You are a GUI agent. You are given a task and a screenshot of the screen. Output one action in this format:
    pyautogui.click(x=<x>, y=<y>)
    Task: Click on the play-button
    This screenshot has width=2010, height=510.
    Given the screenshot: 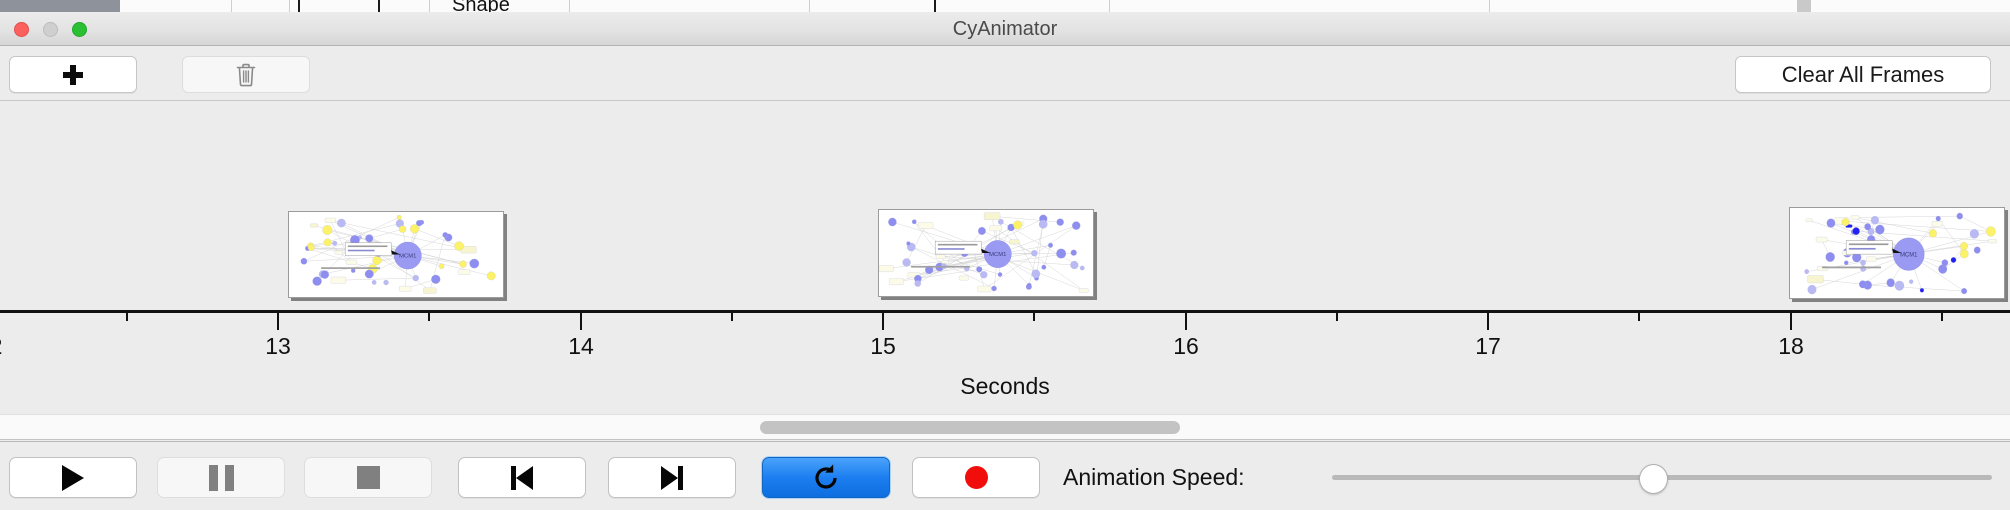 What is the action you would take?
    pyautogui.click(x=73, y=477)
    